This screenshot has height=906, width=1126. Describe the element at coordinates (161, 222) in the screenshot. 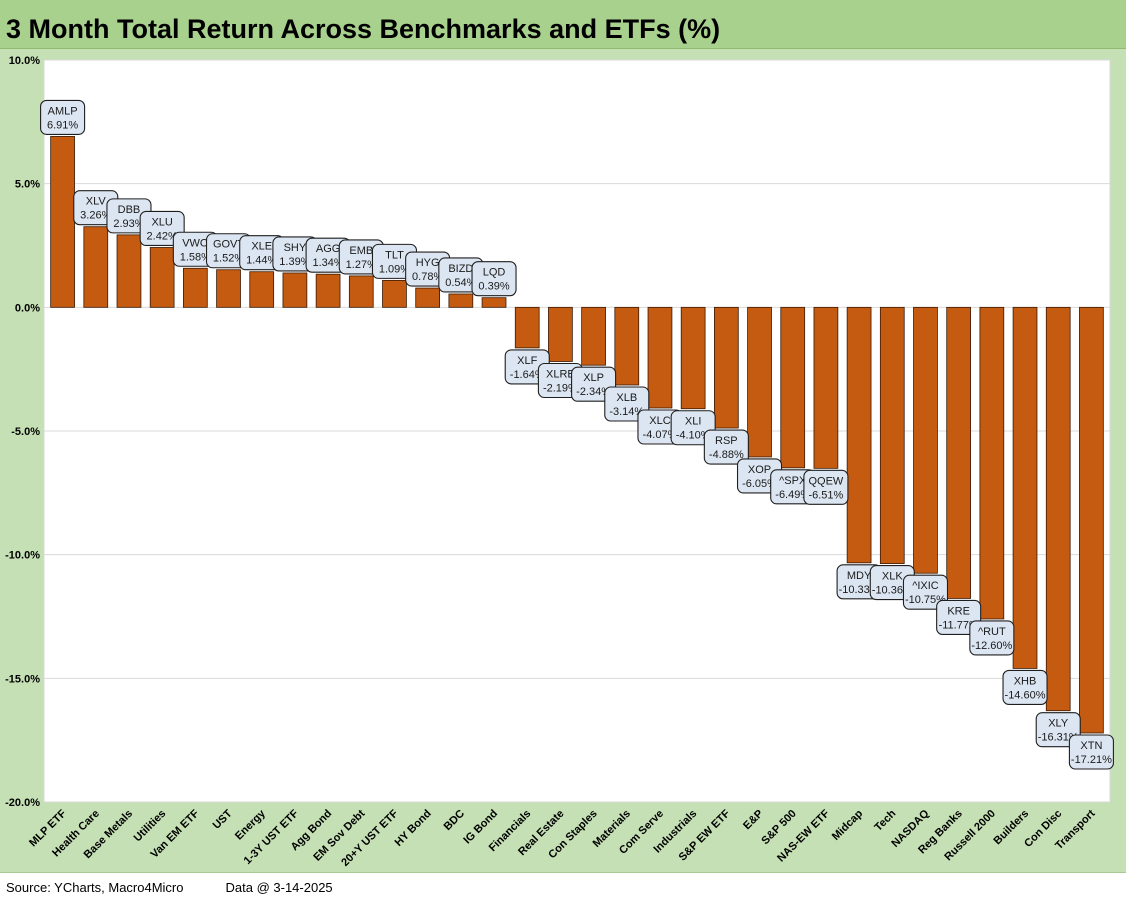

I see `ticker-label: XLU` at that location.